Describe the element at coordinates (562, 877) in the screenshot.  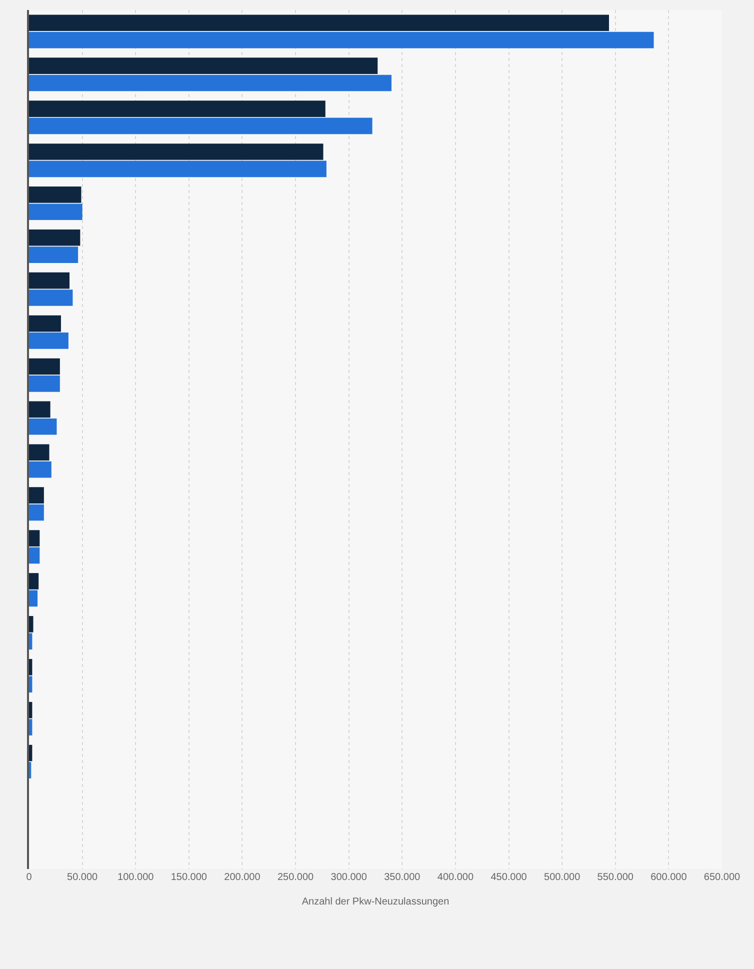
I see `x-tick-label: 500.000` at that location.